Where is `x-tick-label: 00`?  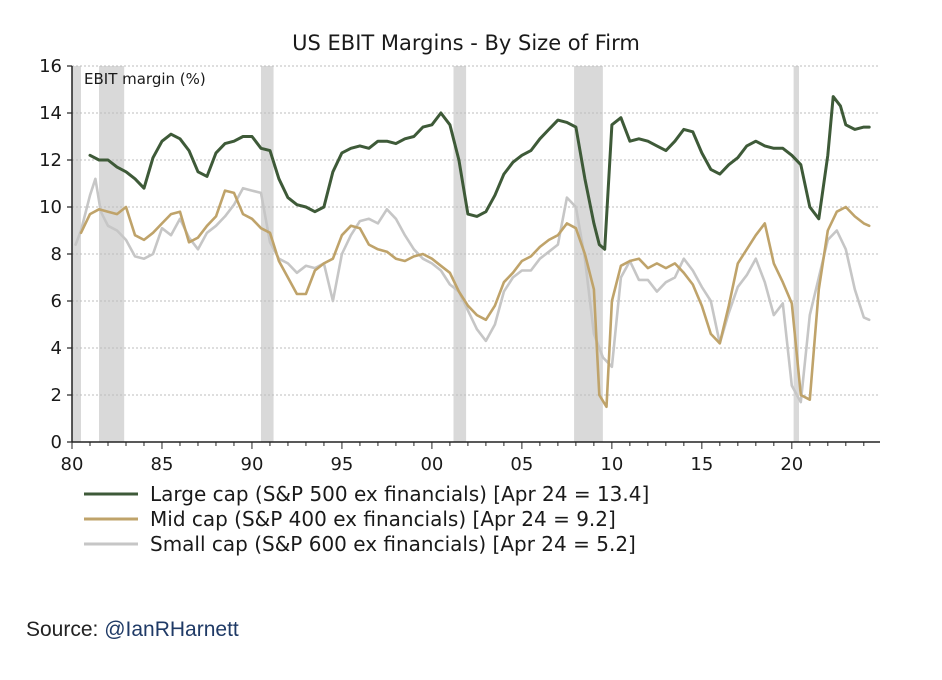 x-tick-label: 00 is located at coordinates (431, 464).